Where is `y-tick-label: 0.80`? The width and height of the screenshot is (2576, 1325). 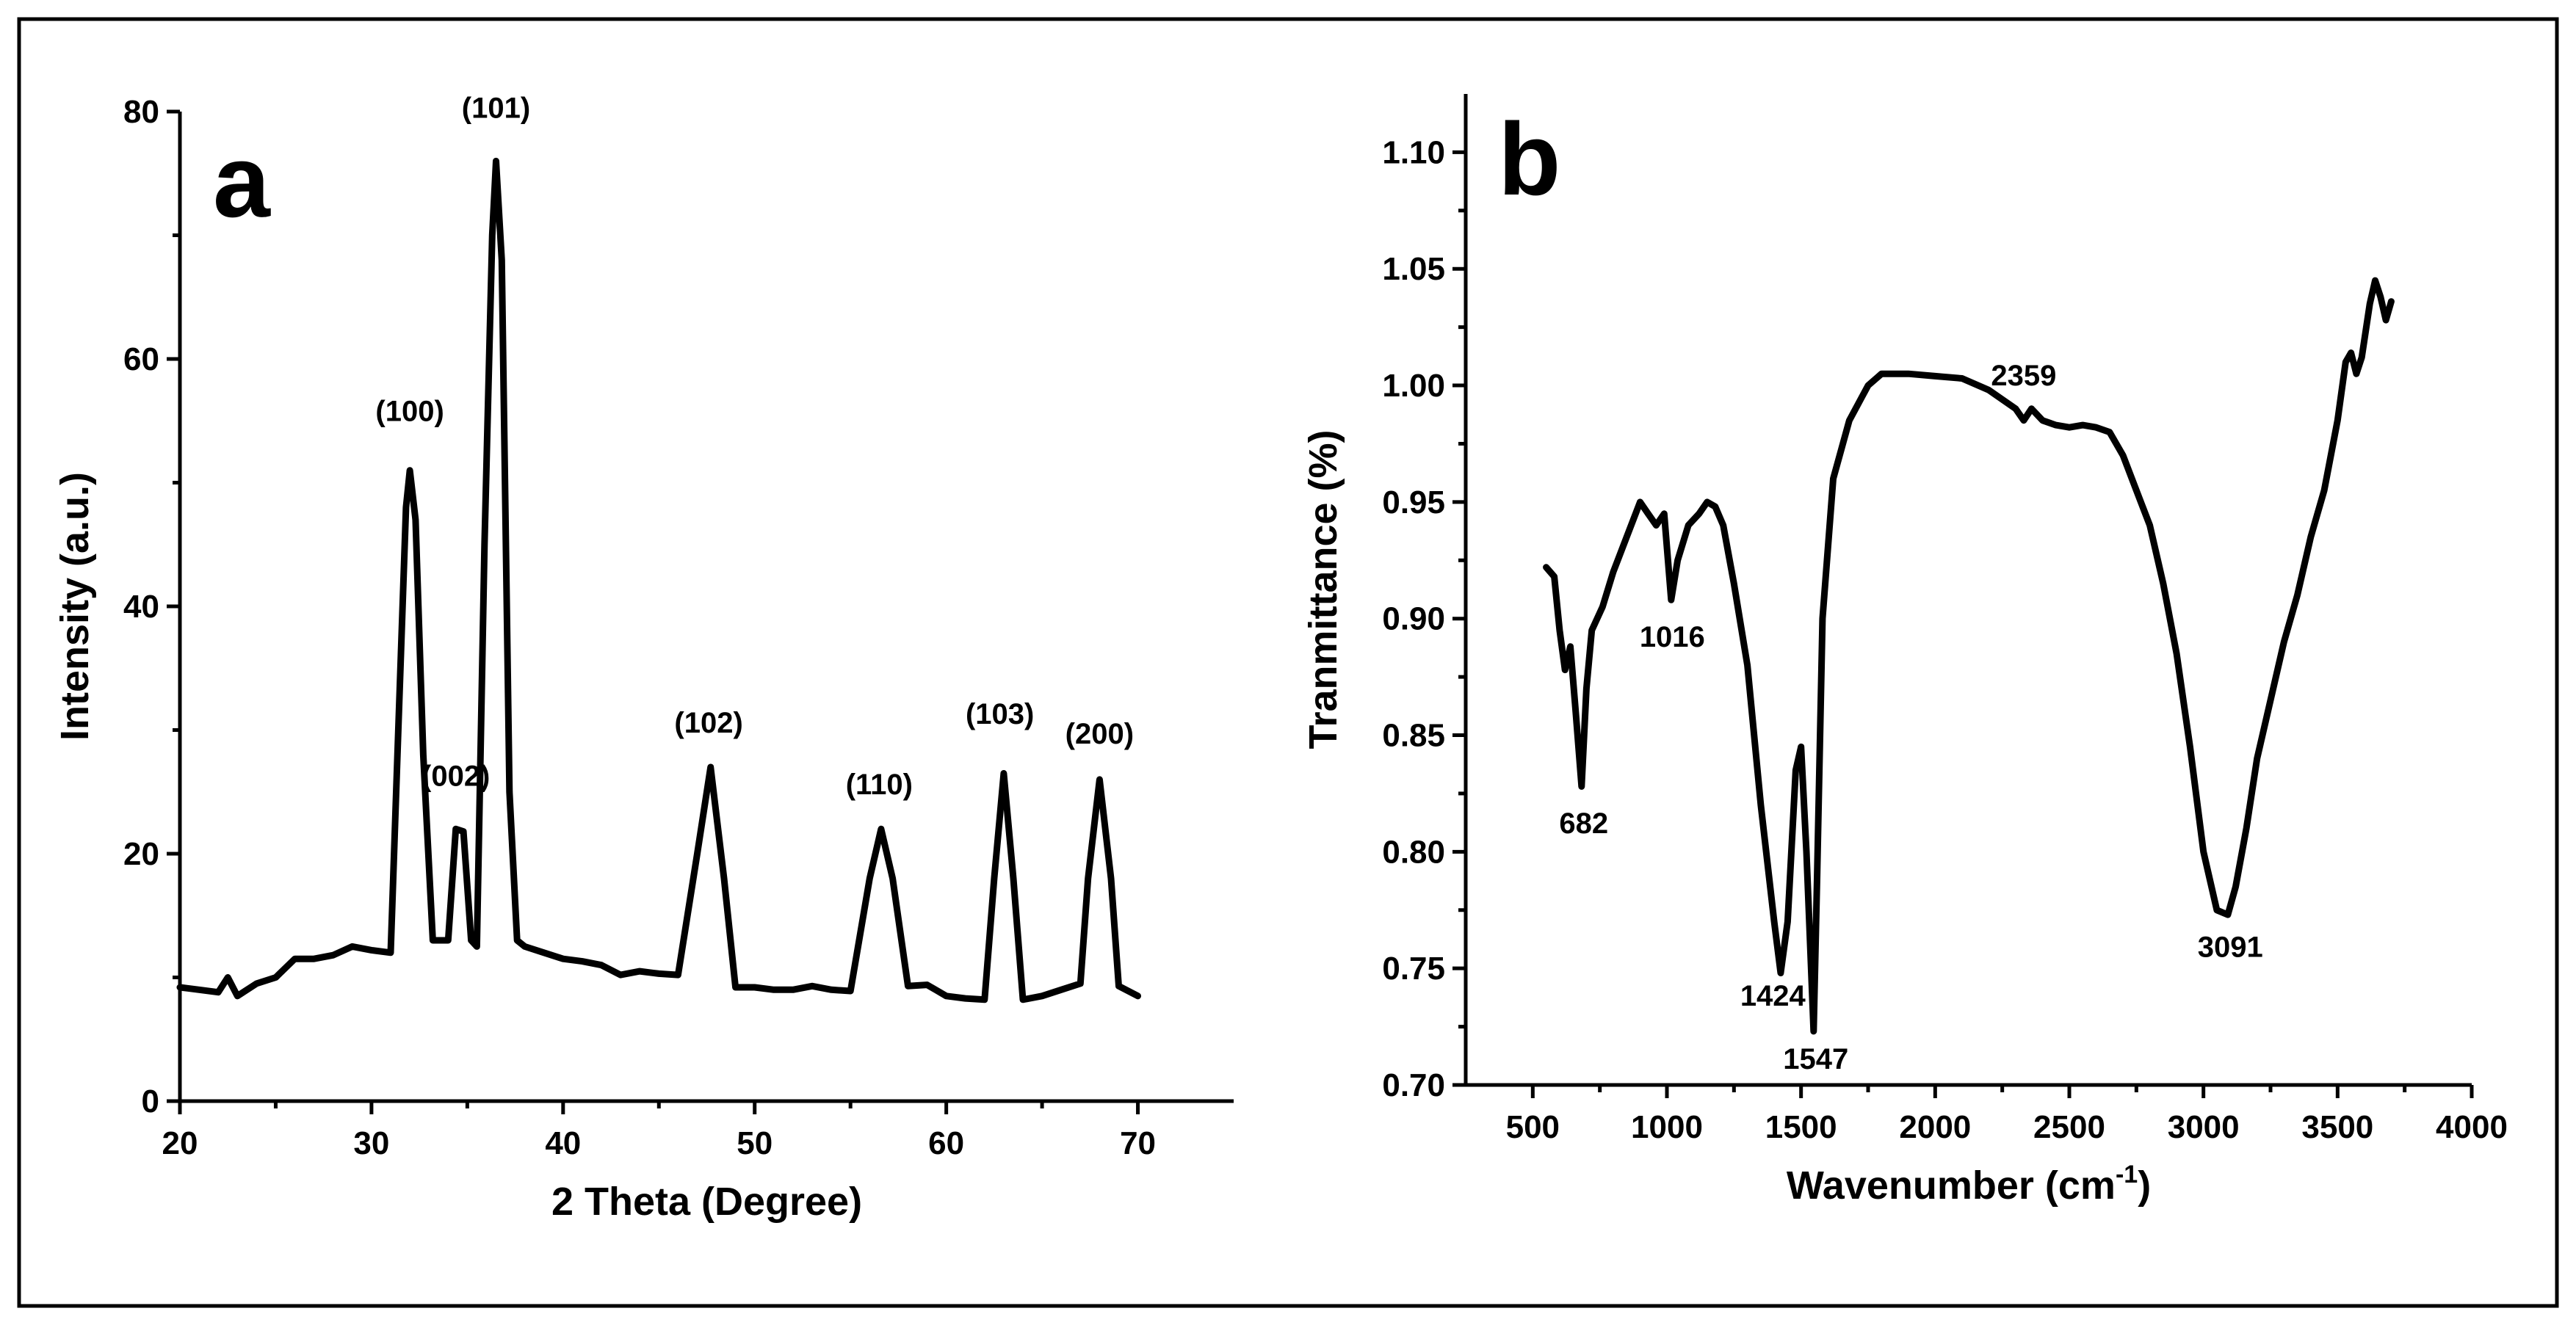 y-tick-label: 0.80 is located at coordinates (1413, 852).